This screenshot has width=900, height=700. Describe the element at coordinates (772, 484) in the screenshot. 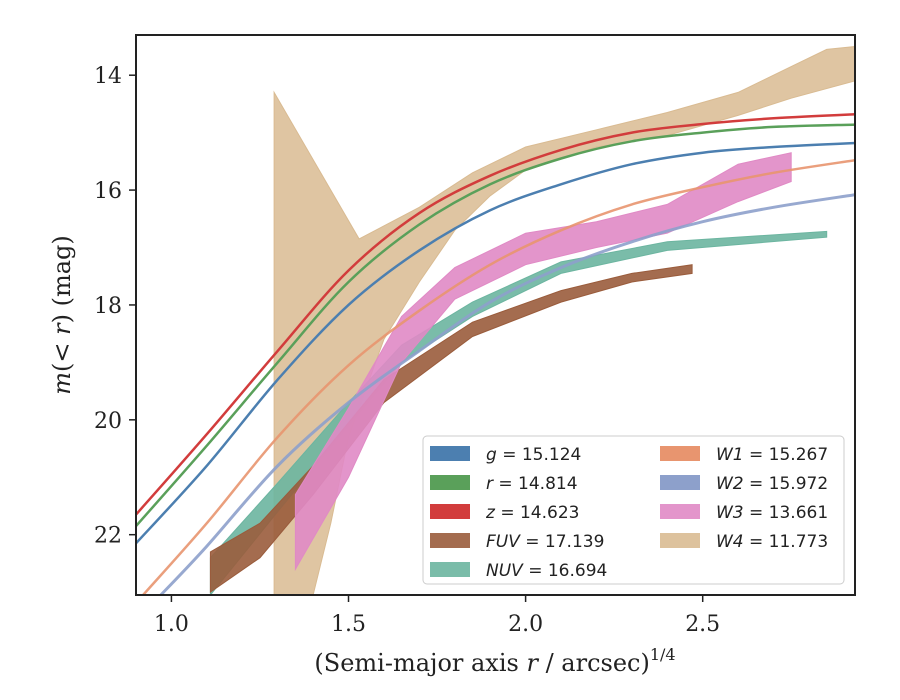

I see `legend-label-w2: W2 = 15.972` at that location.